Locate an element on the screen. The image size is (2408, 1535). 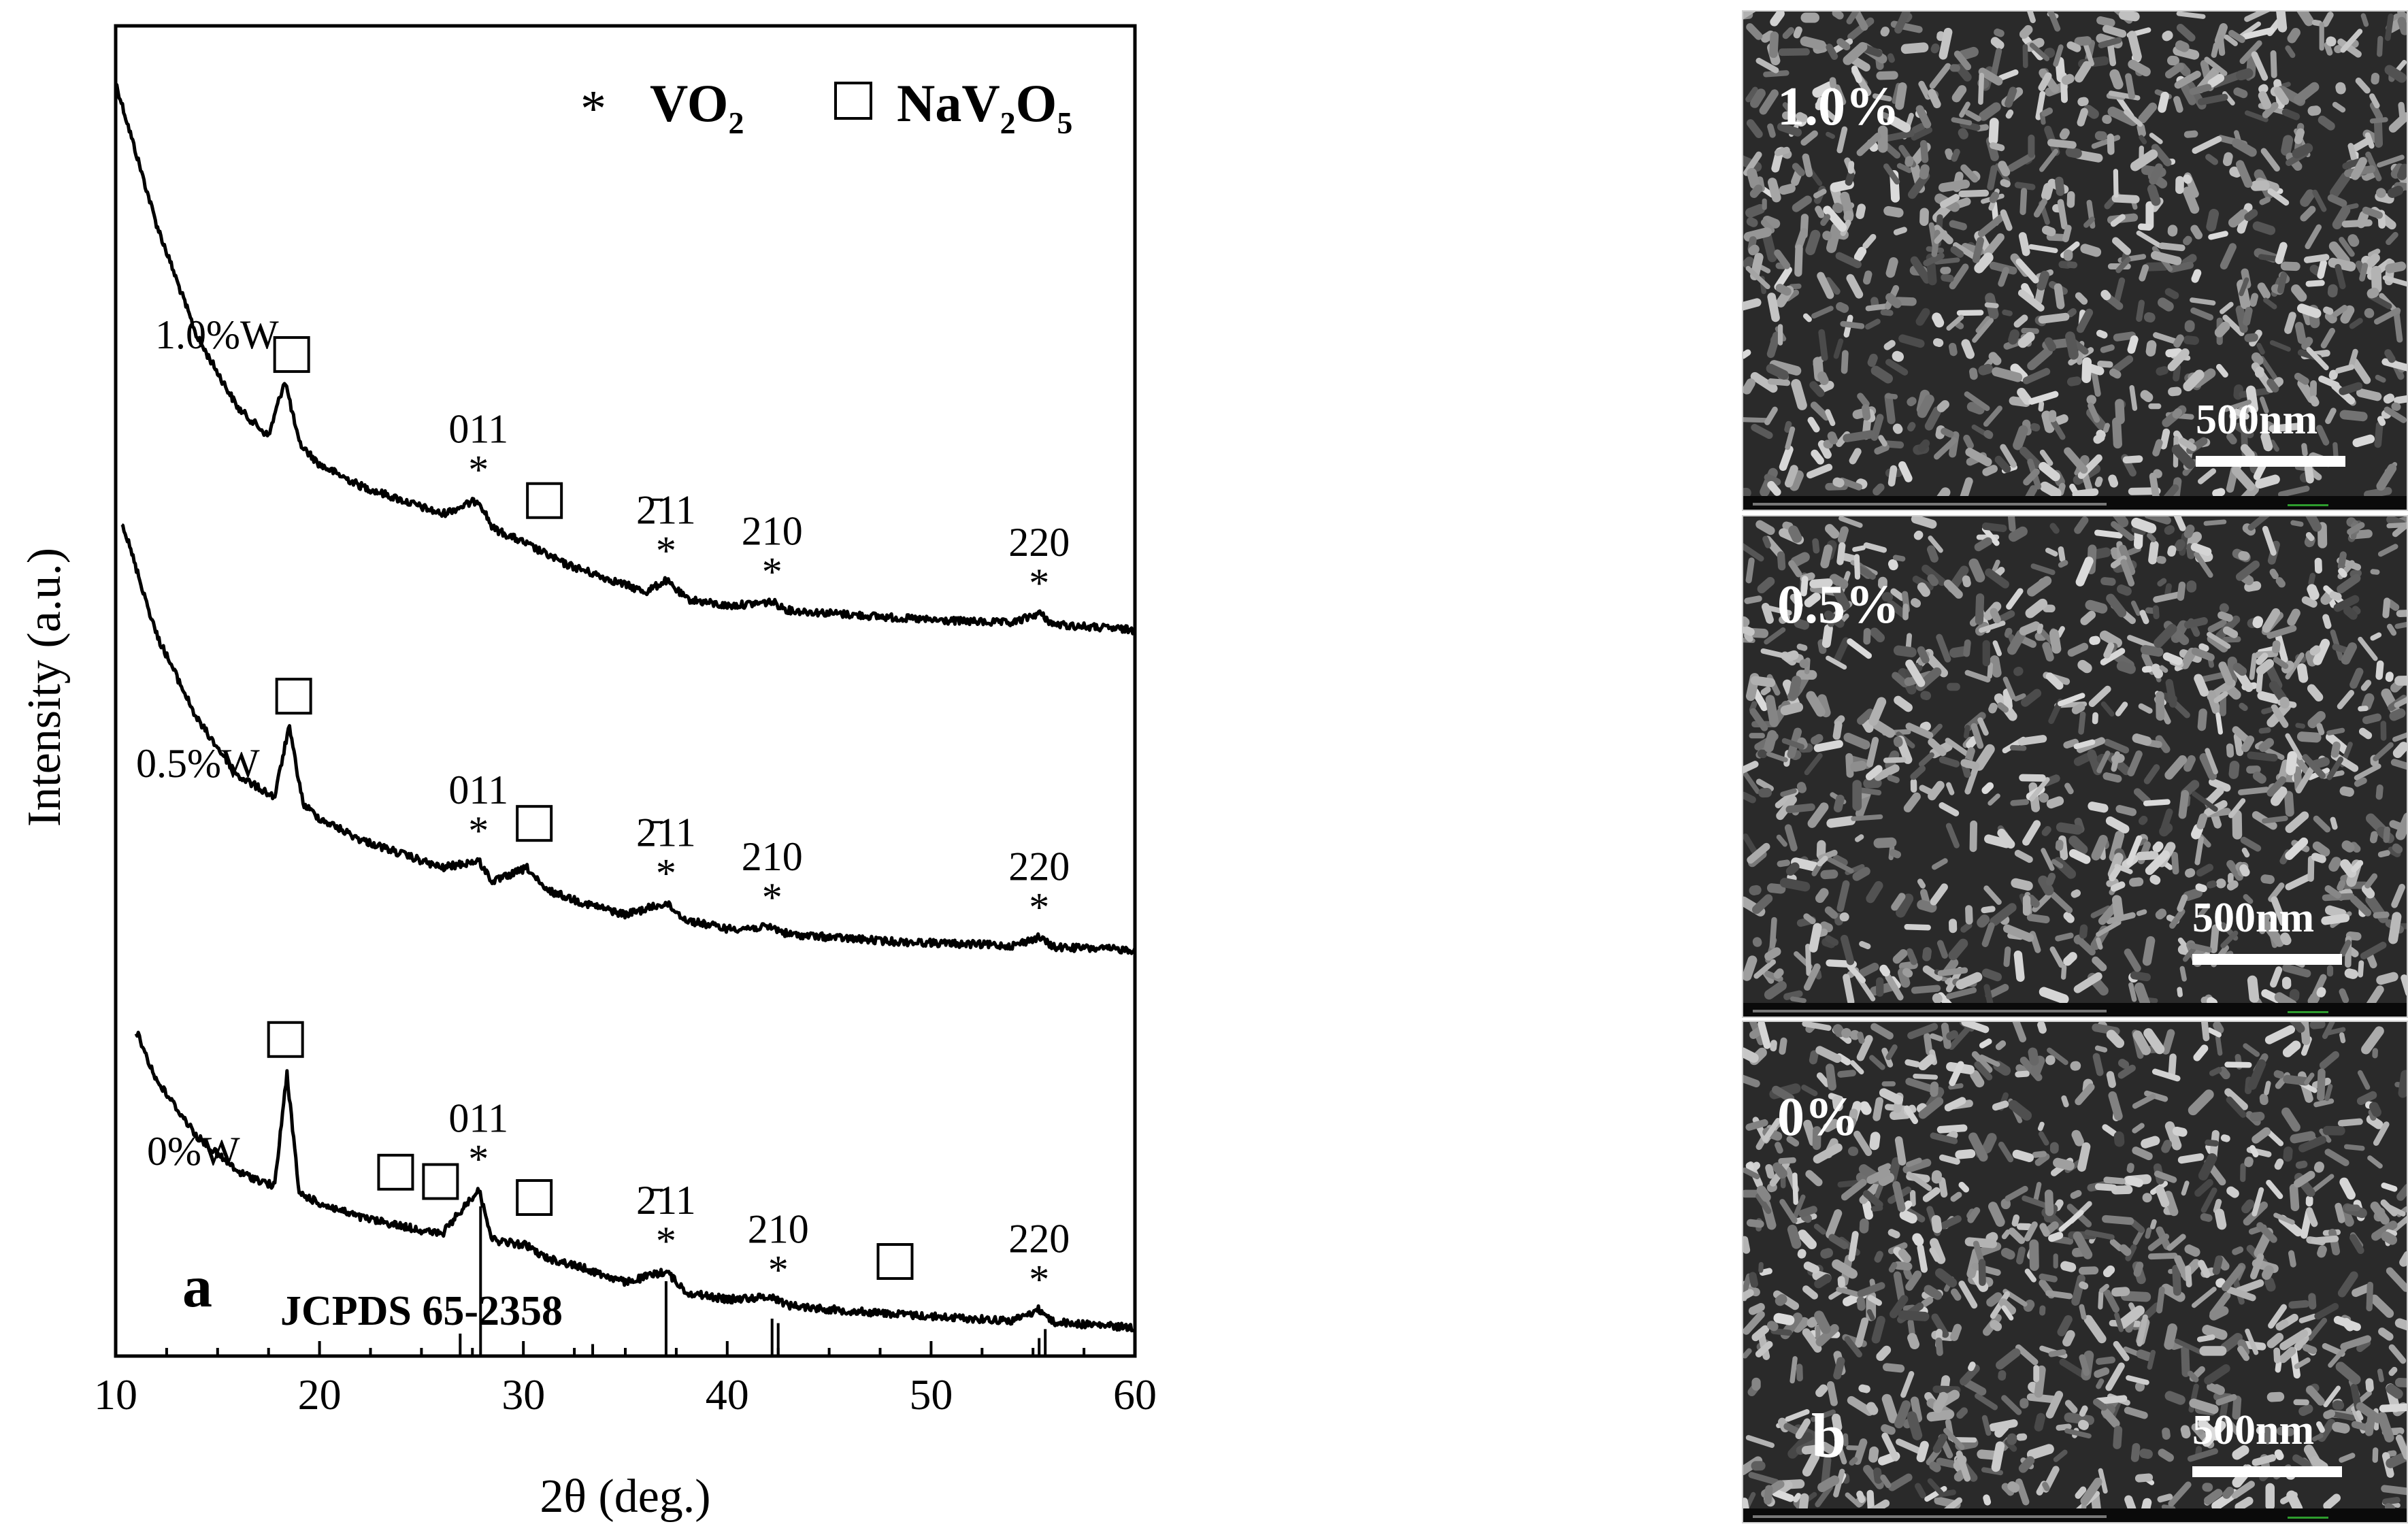
x-axis-ticks: 10 20 30 40 50 60 is located at coordinates (625, 1380).